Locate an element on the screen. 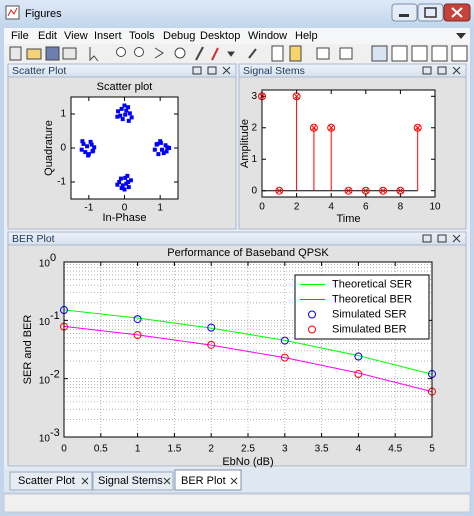  menu-item: File is located at coordinates (20, 36).